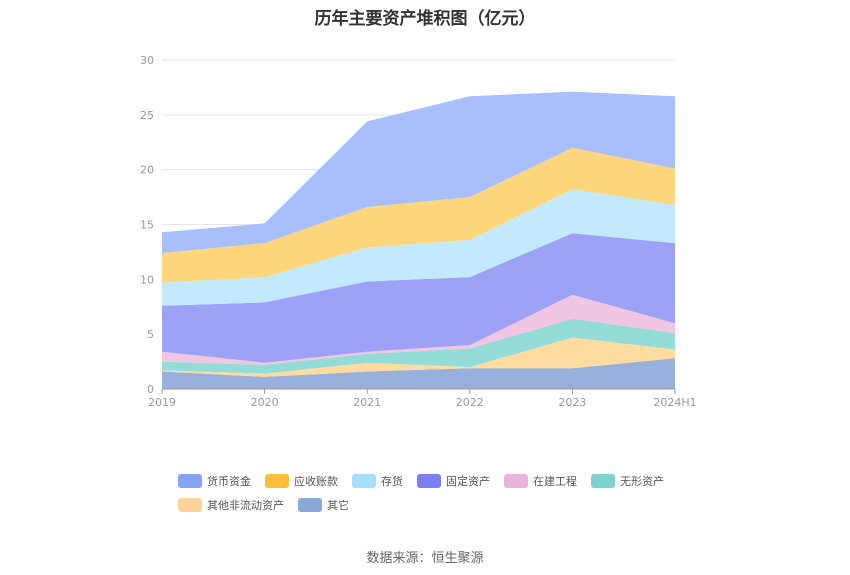 This screenshot has height=575, width=850. I want to click on legend-item: 存货, so click(377, 481).